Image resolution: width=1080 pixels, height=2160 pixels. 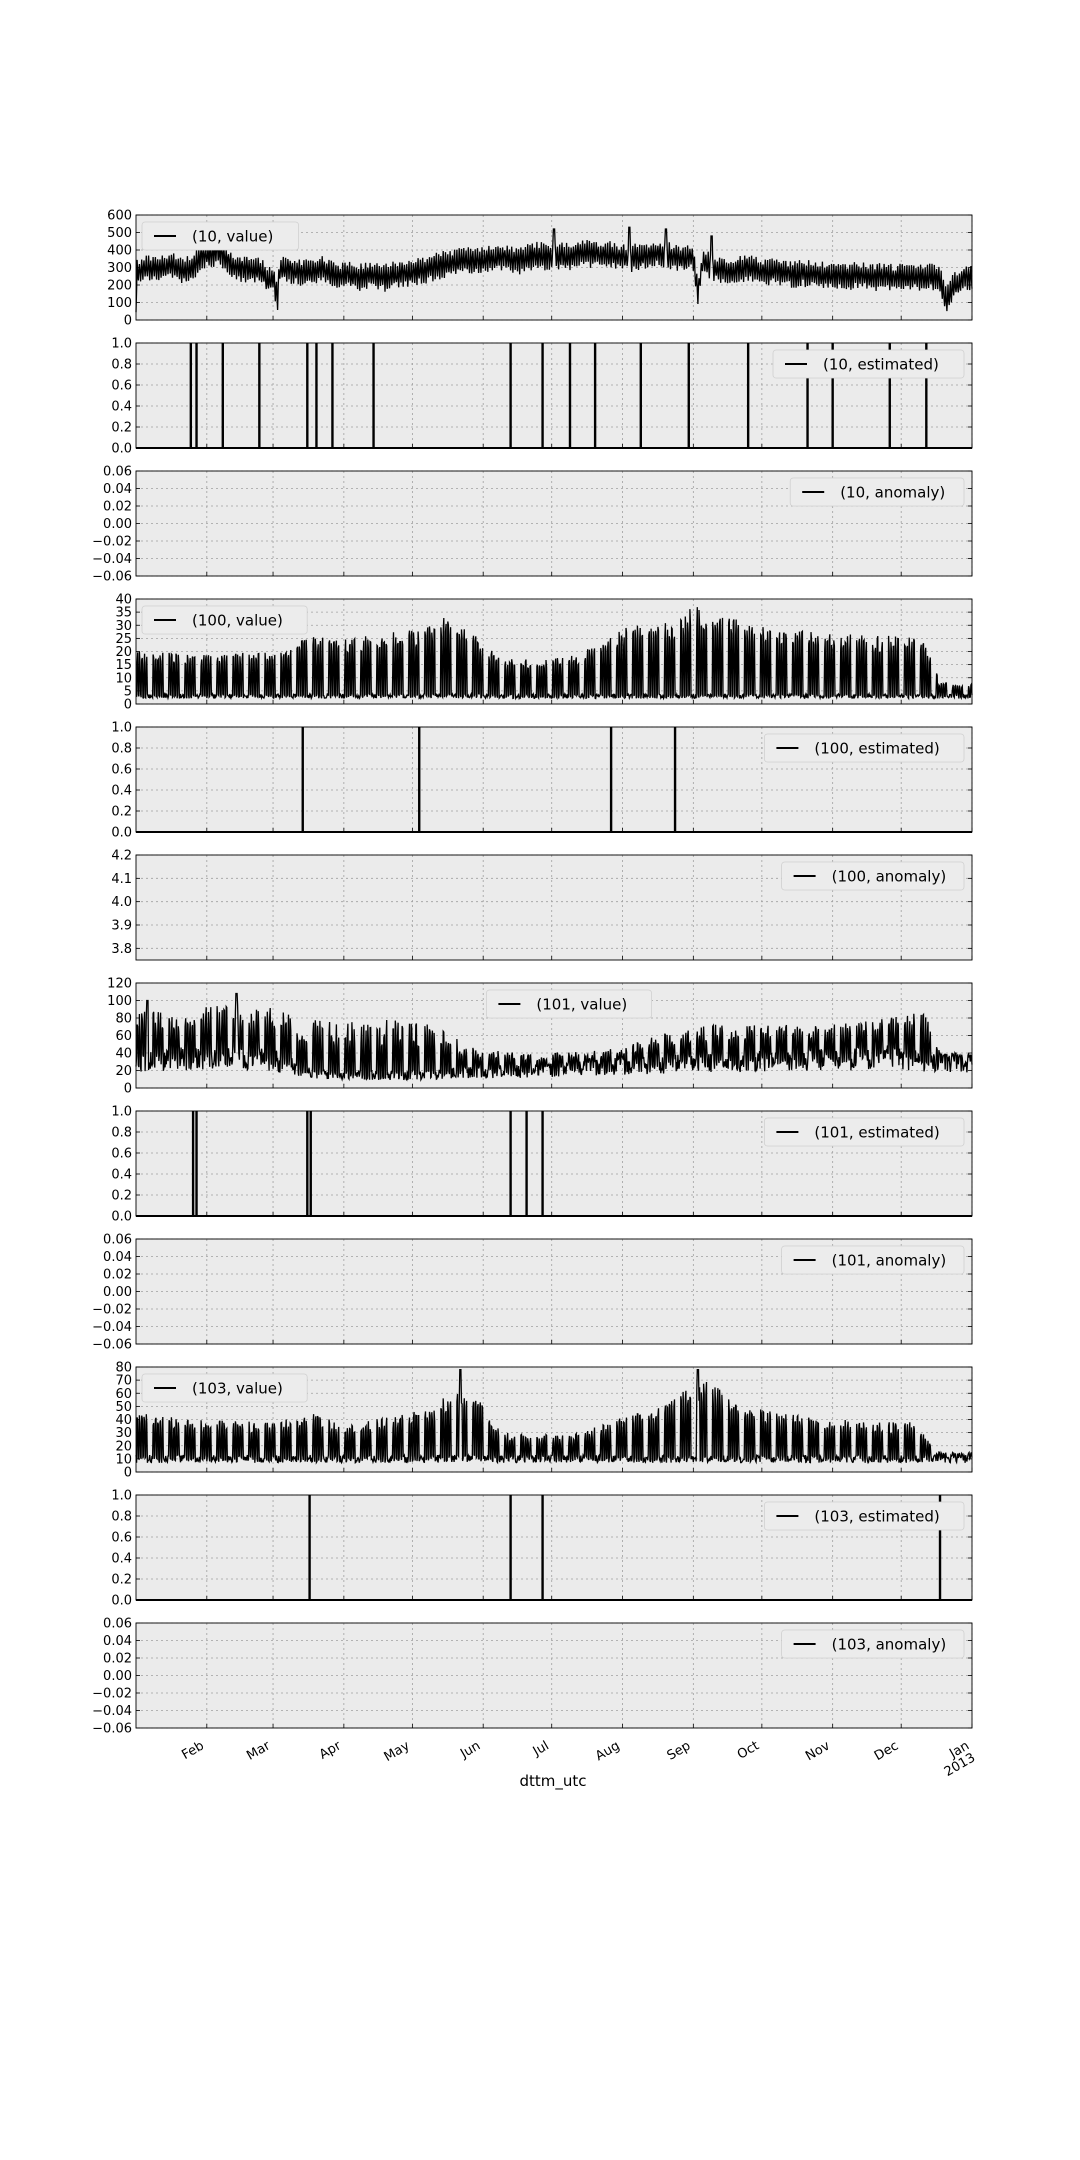 What do you see at coordinates (119, 233) in the screenshot?
I see `y-tick-label: 500` at bounding box center [119, 233].